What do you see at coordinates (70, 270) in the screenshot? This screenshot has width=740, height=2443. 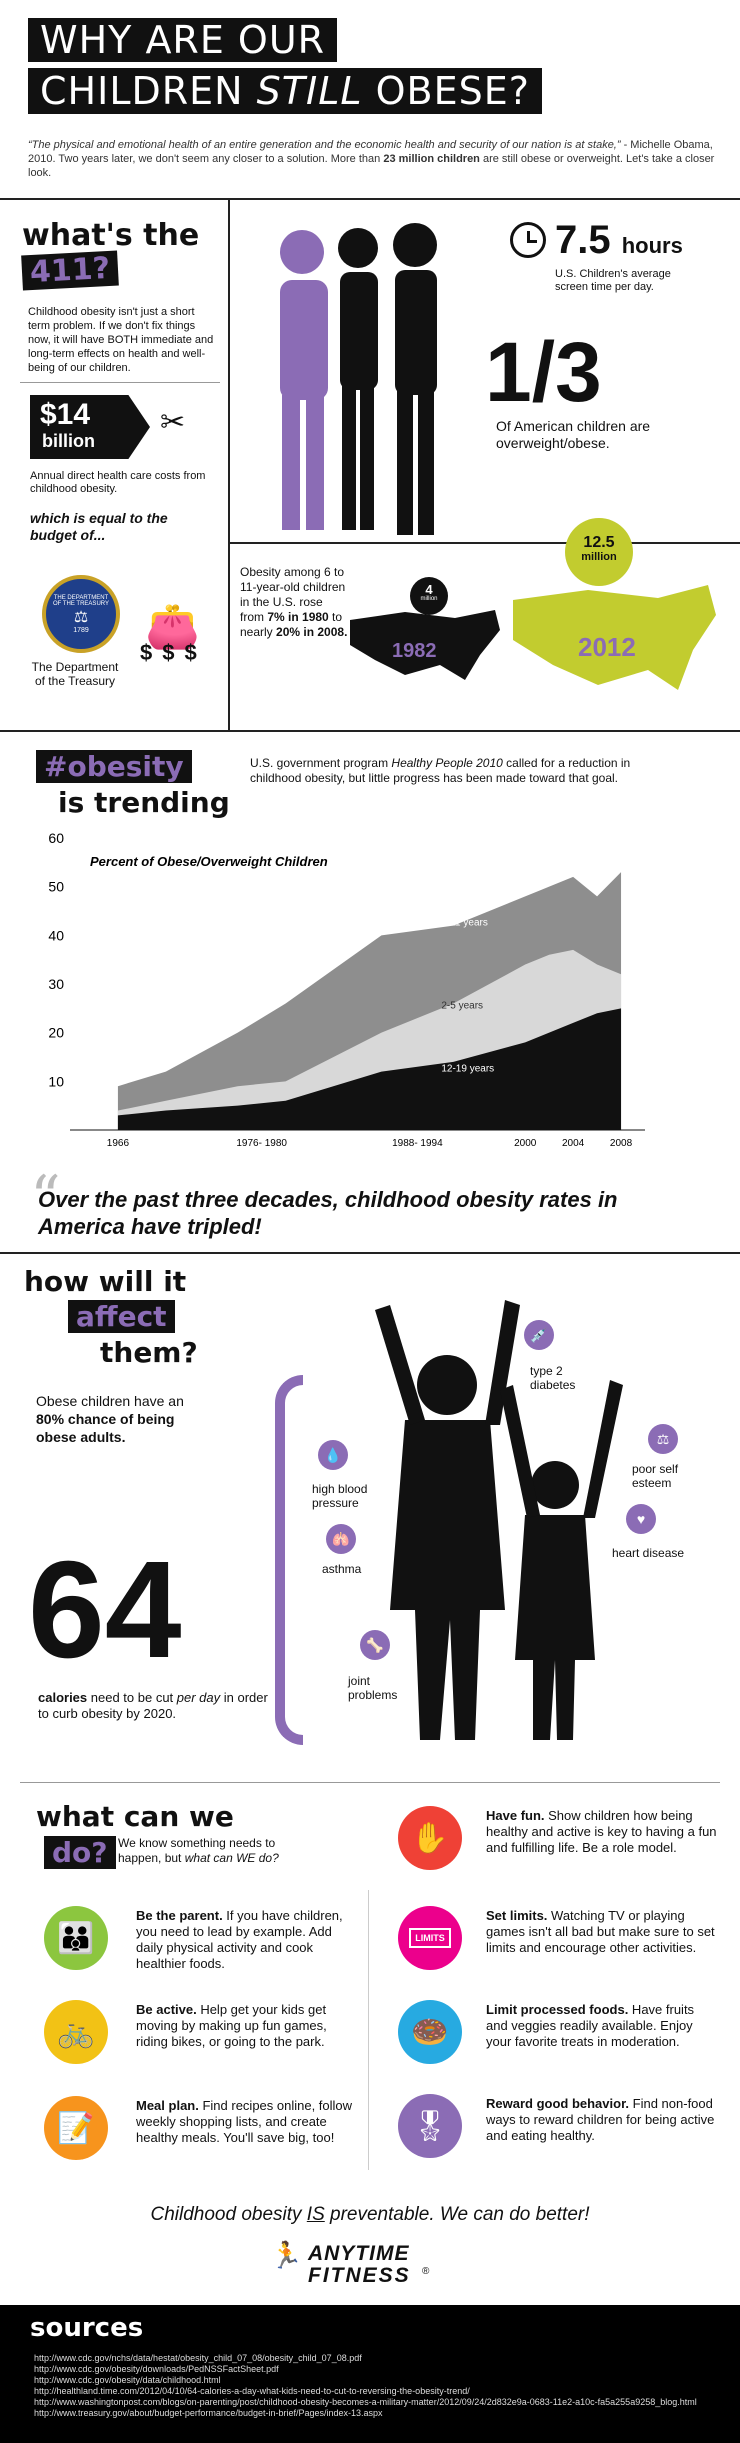 I see `heading-411: 411?` at bounding box center [70, 270].